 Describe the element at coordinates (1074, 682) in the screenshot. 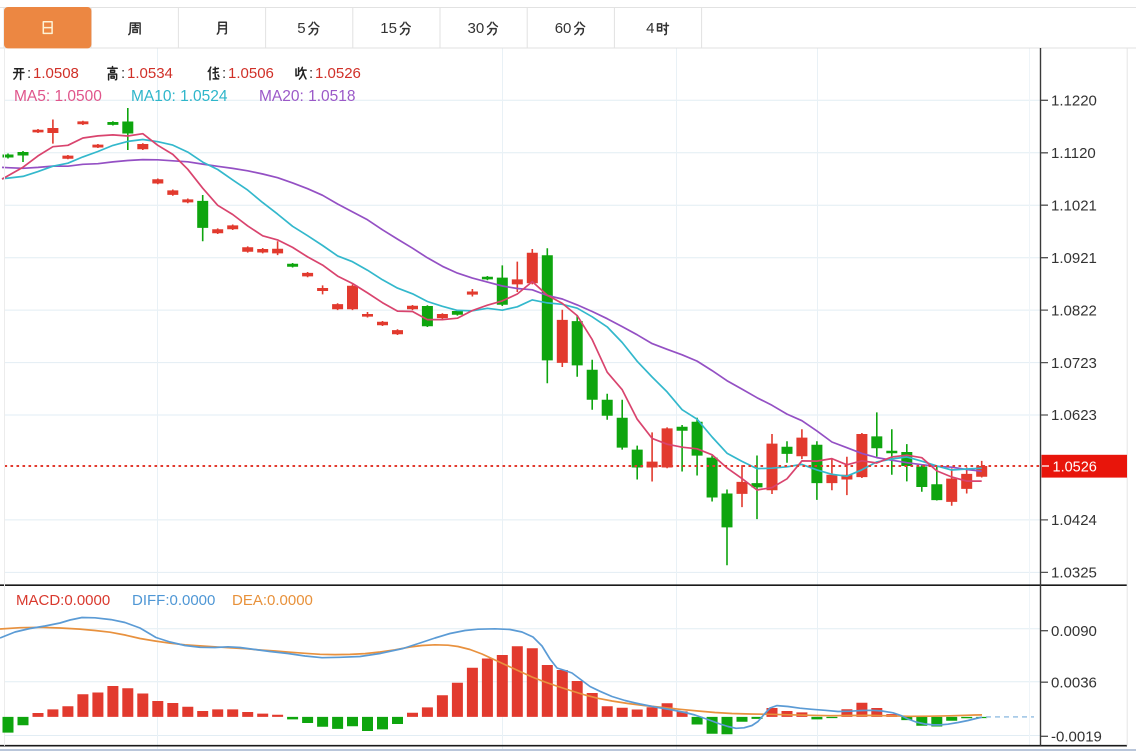

I see `svg-text: 0.0036` at that location.